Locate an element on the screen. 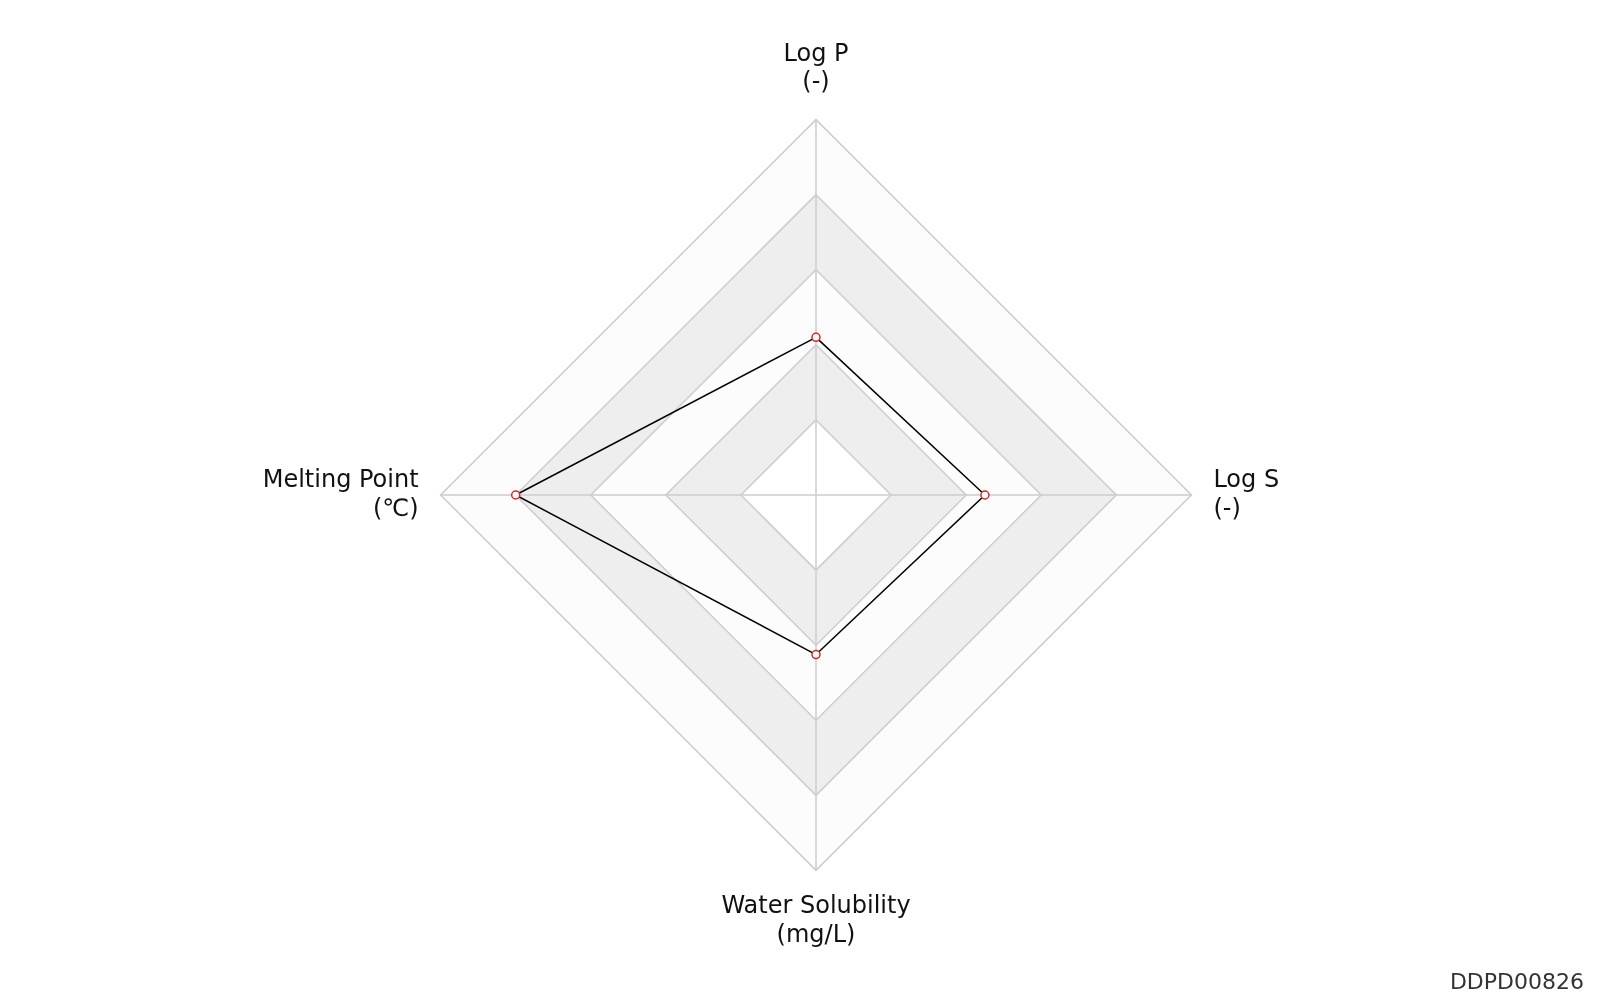 The width and height of the screenshot is (1600, 1000). spoke-label: Melting Point (℃) is located at coordinates (340, 493).